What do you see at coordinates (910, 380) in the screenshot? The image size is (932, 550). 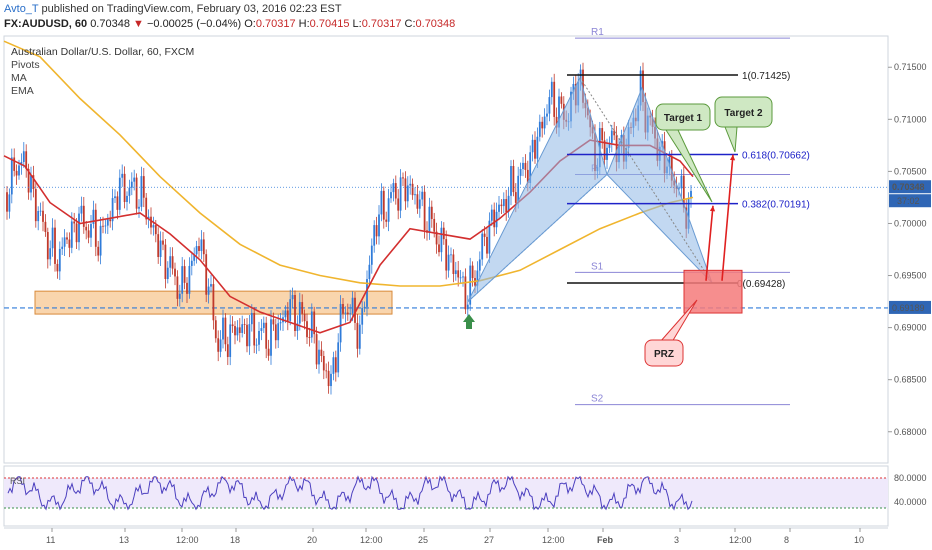 I see `y-tick-label: 0.68500` at bounding box center [910, 380].